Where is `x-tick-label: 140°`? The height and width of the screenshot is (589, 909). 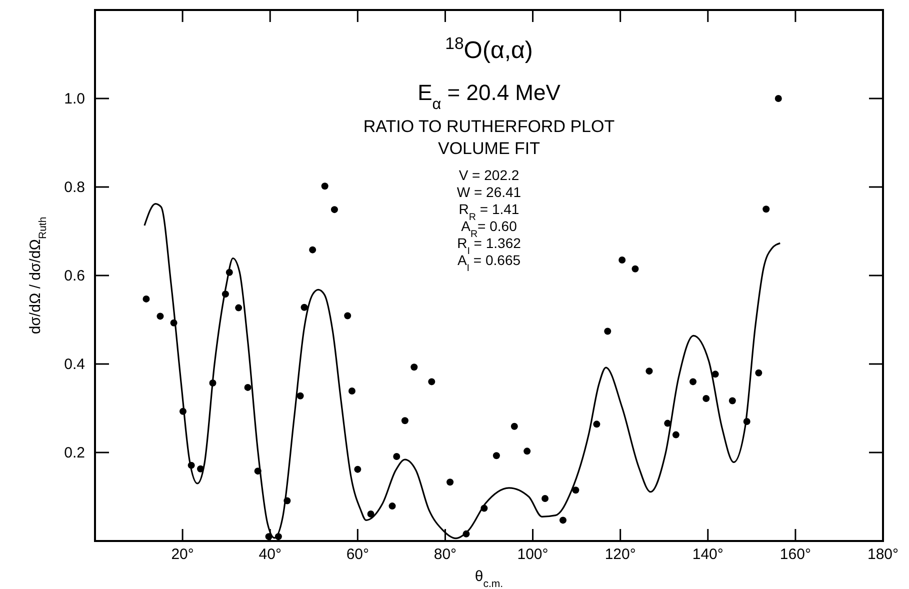 x-tick-label: 140° is located at coordinates (708, 554).